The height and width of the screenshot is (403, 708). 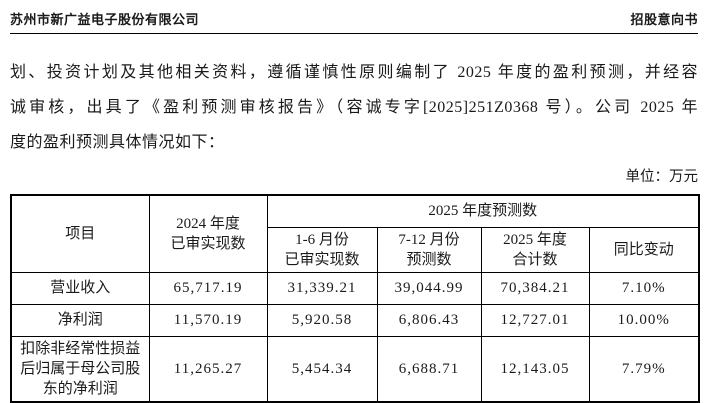 I want to click on header-cell-h1-actual: 1-6 月份 已审实现数, so click(x=322, y=249).